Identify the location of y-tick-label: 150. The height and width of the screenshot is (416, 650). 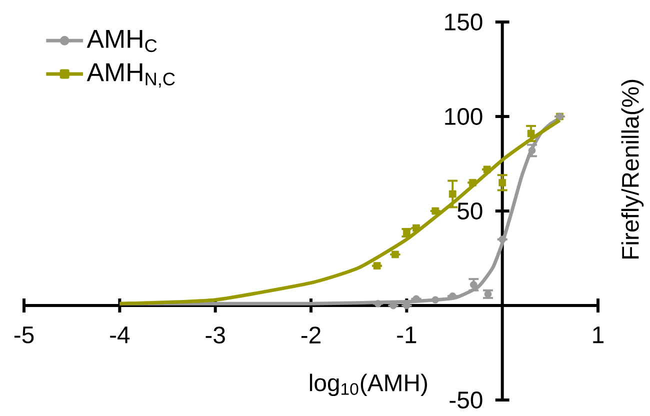
(463, 22).